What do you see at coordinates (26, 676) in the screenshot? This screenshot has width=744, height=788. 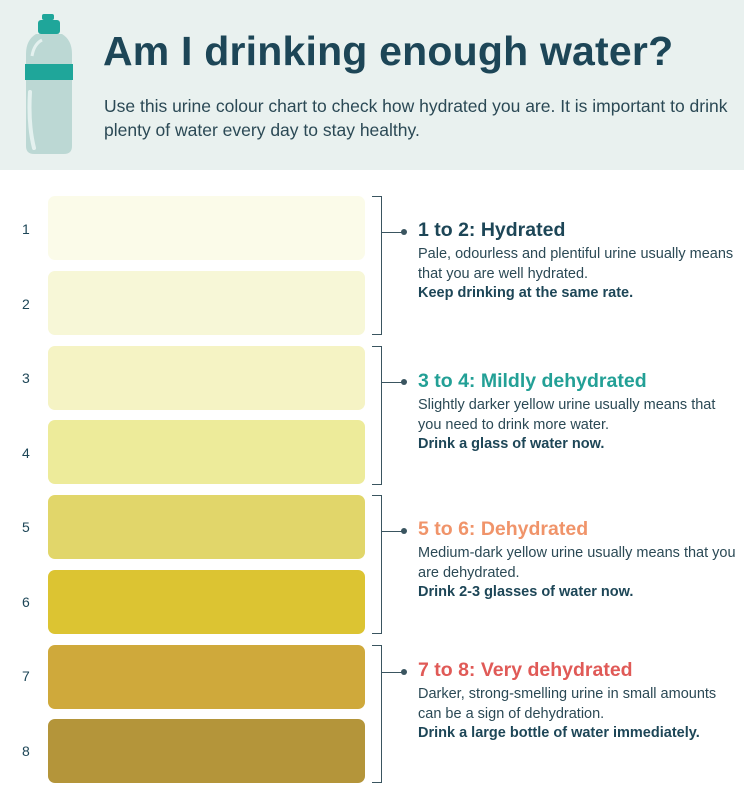 I see `scale-number: 7` at bounding box center [26, 676].